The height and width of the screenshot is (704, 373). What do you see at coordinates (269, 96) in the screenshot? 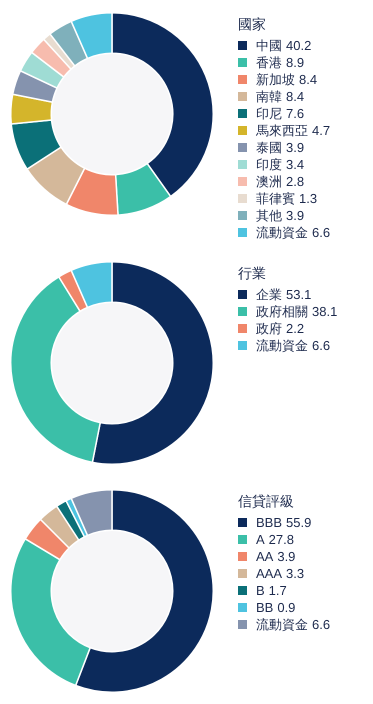
I see `legend-label: 南韓` at bounding box center [269, 96].